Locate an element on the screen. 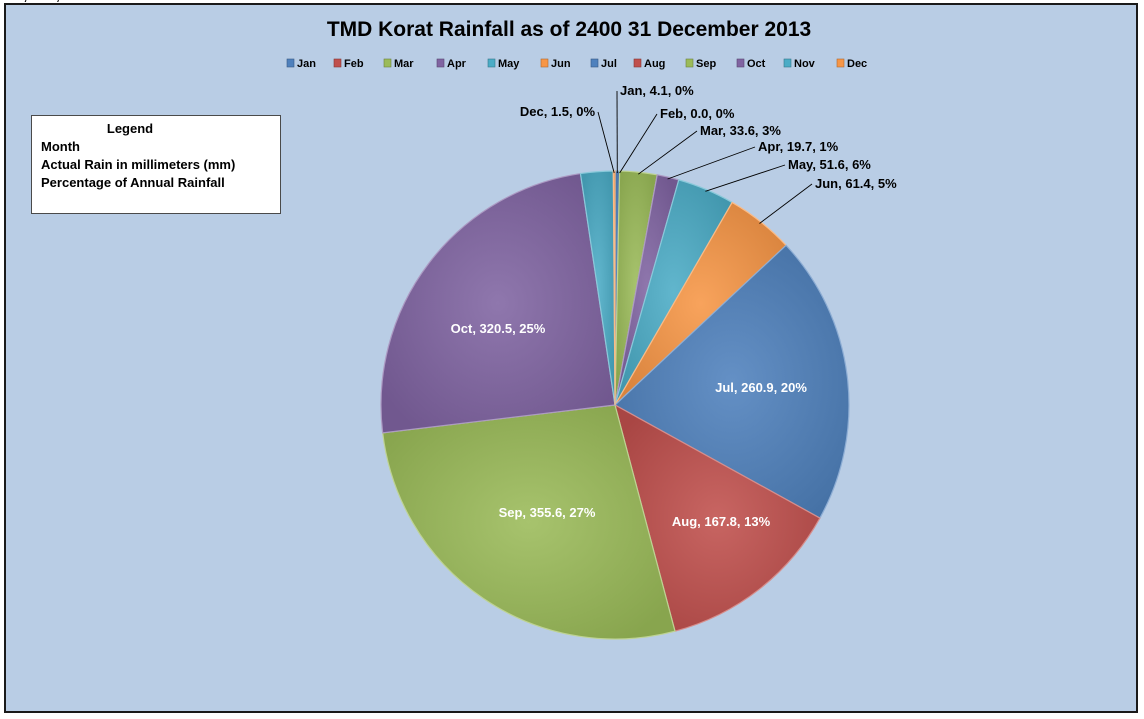 The width and height of the screenshot is (1144, 719). pie-slice-sep is located at coordinates (528, 522).